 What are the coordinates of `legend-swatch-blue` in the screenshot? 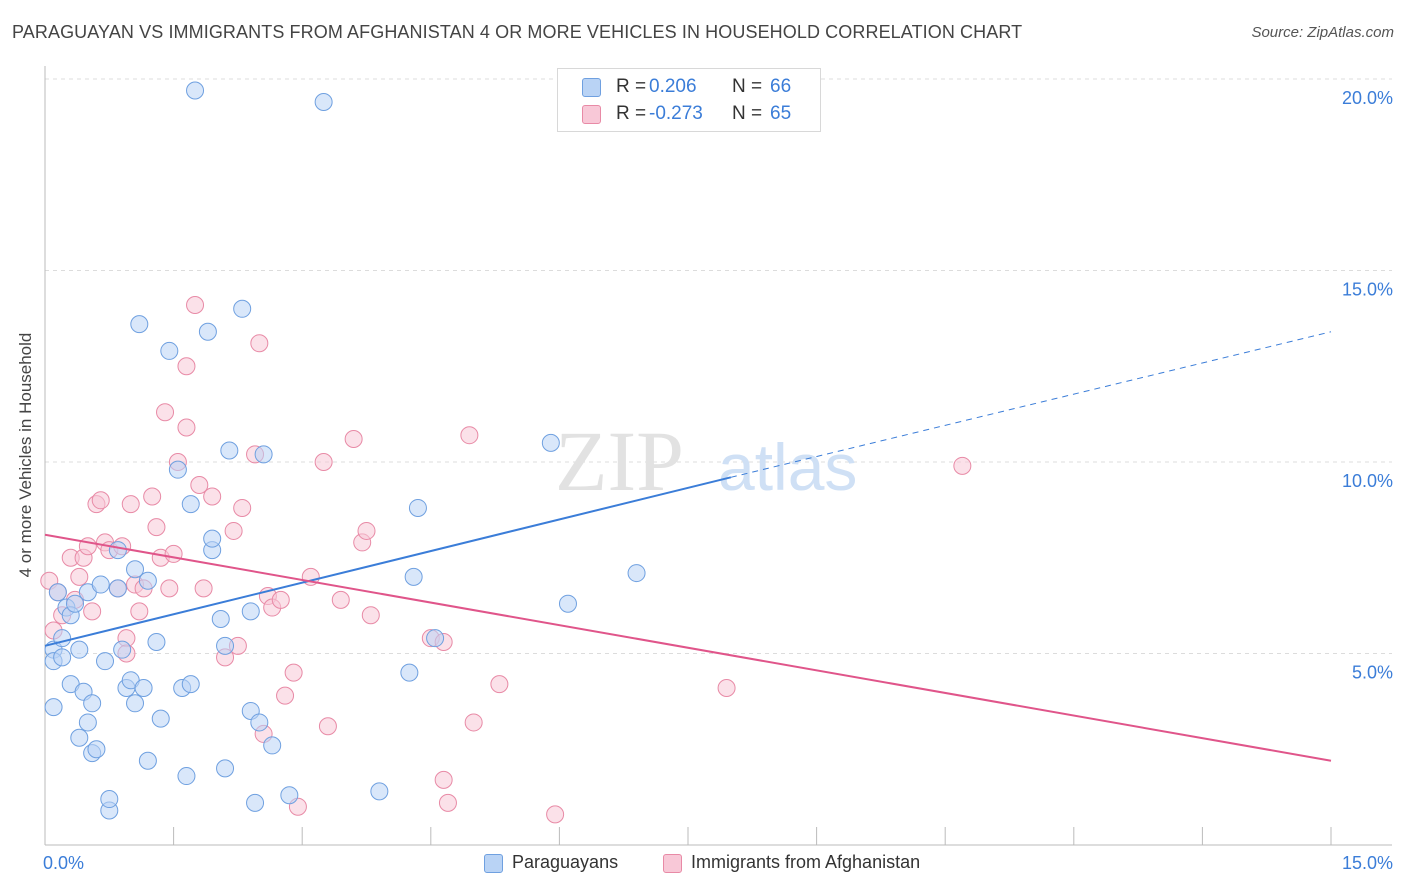 It's located at (591, 87).